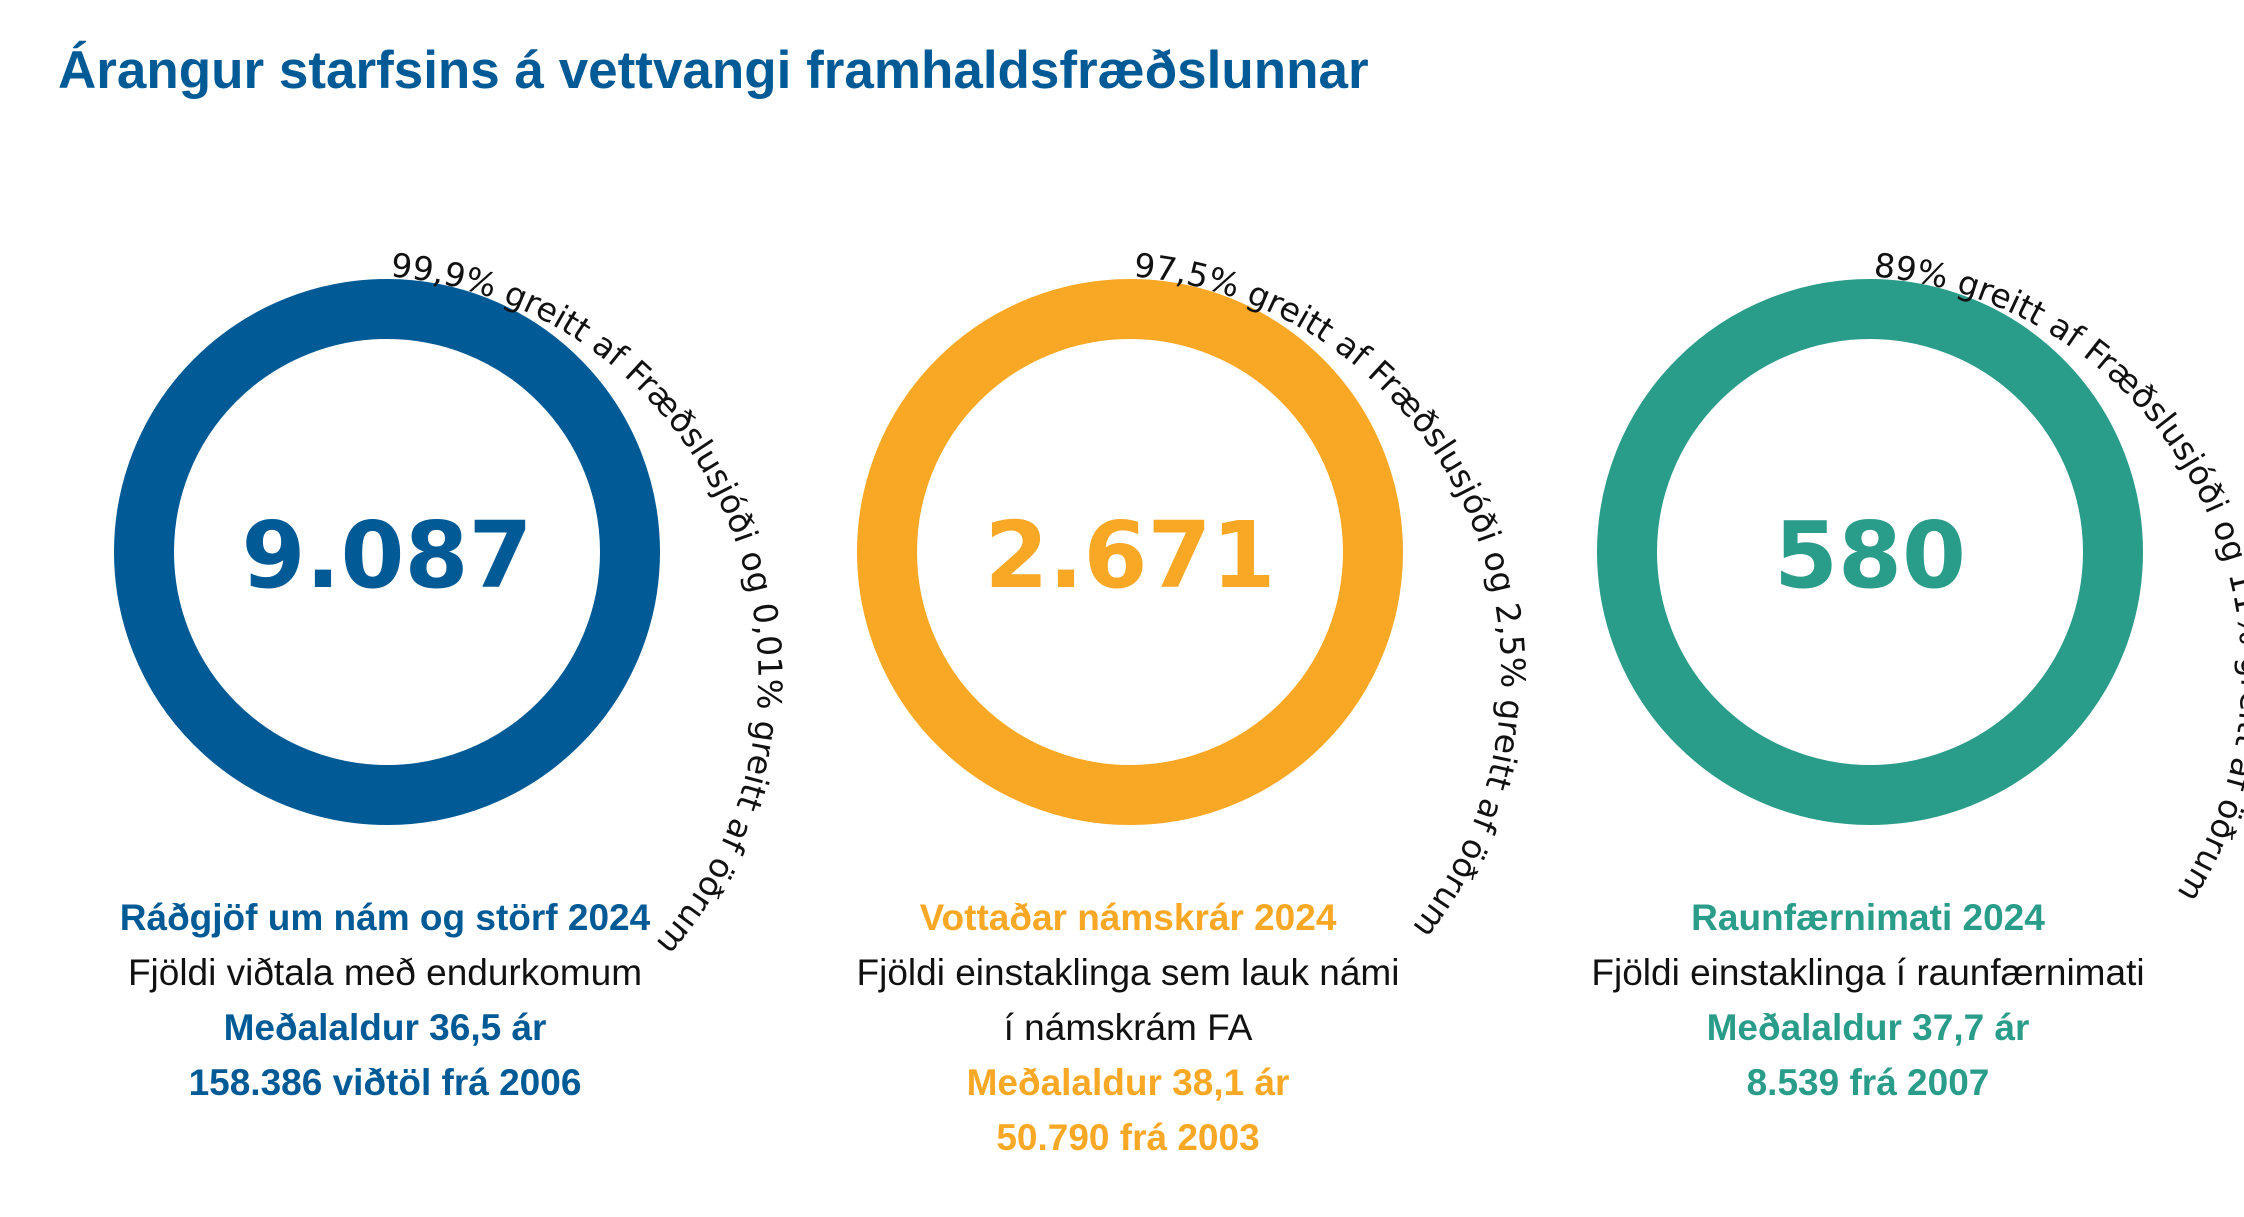  Describe the element at coordinates (1129, 555) in the screenshot. I see `stat-number: 2.671` at that location.